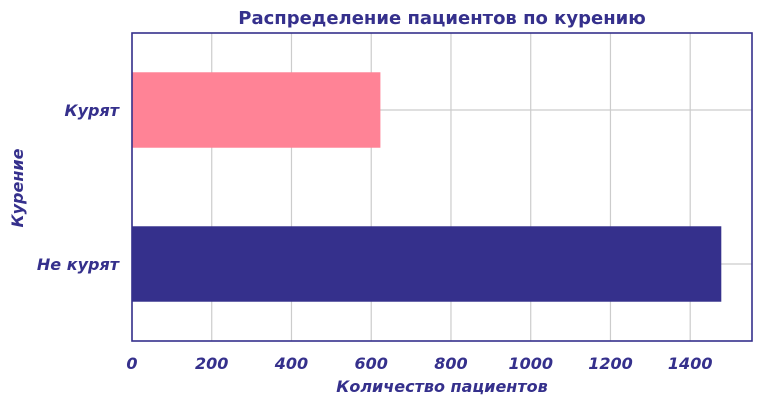  I want to click on y-tick-label: Курят, so click(92, 110).